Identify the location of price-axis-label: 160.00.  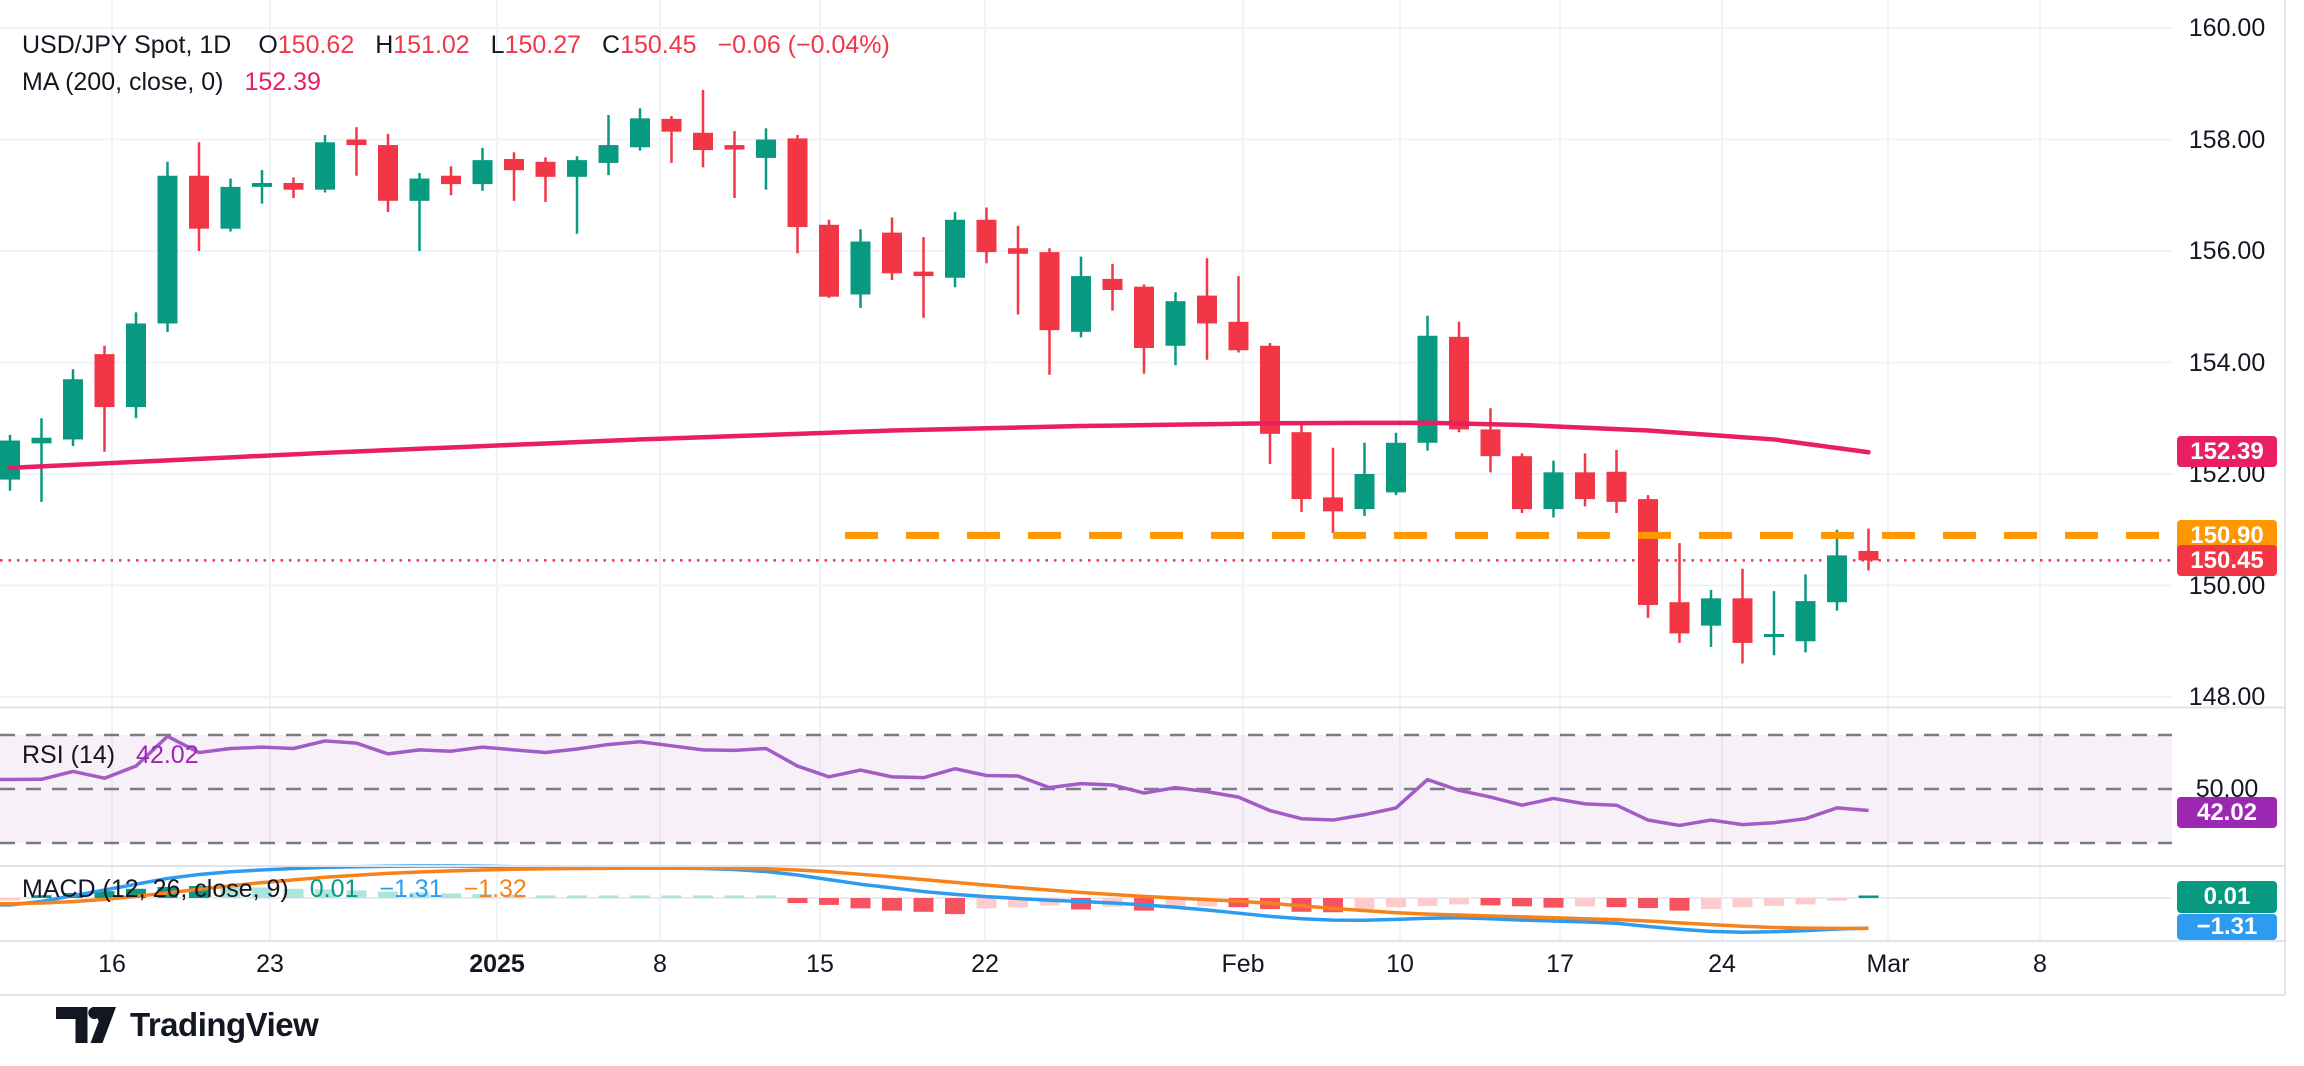
(2227, 28).